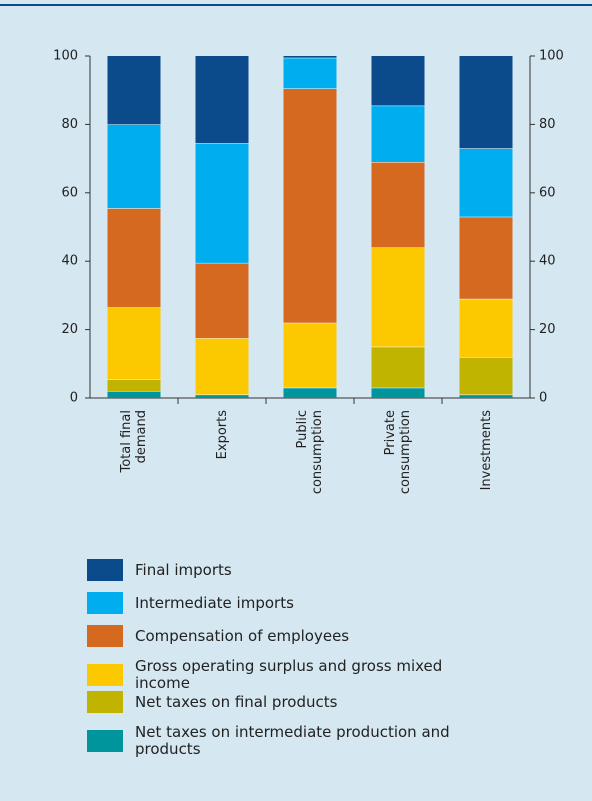 The width and height of the screenshot is (592, 801). Describe the element at coordinates (69, 124) in the screenshot. I see `y-tick-label: 80` at that location.